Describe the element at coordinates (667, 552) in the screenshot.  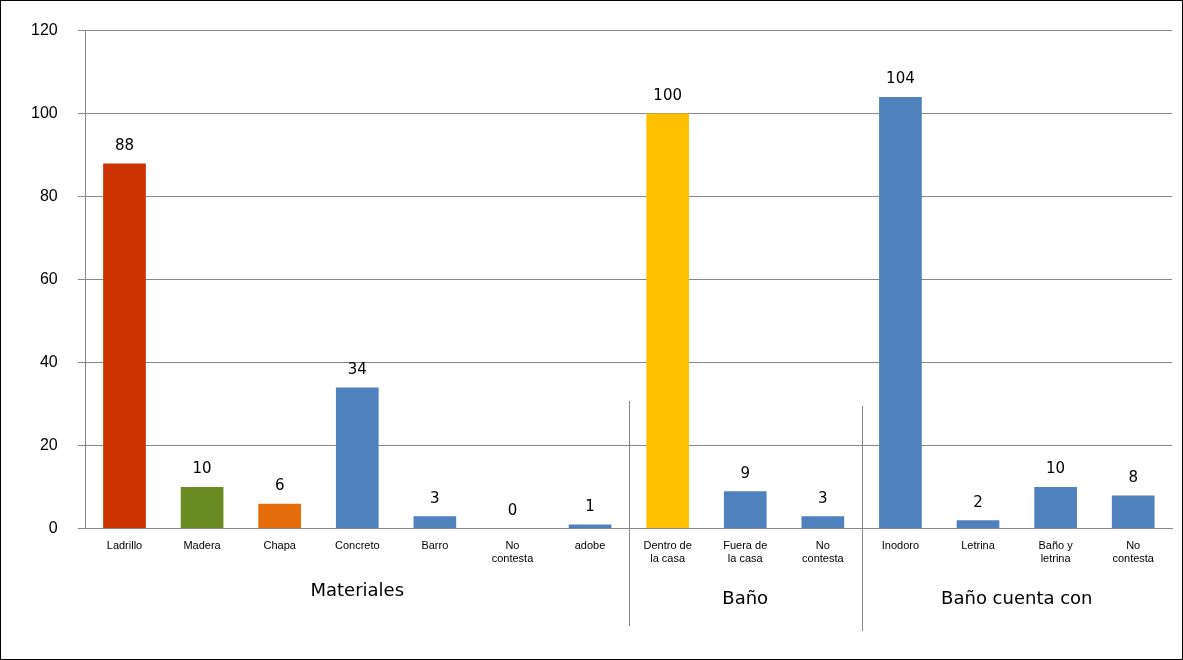
I see `x-tick-label: Dentro de la casa` at that location.